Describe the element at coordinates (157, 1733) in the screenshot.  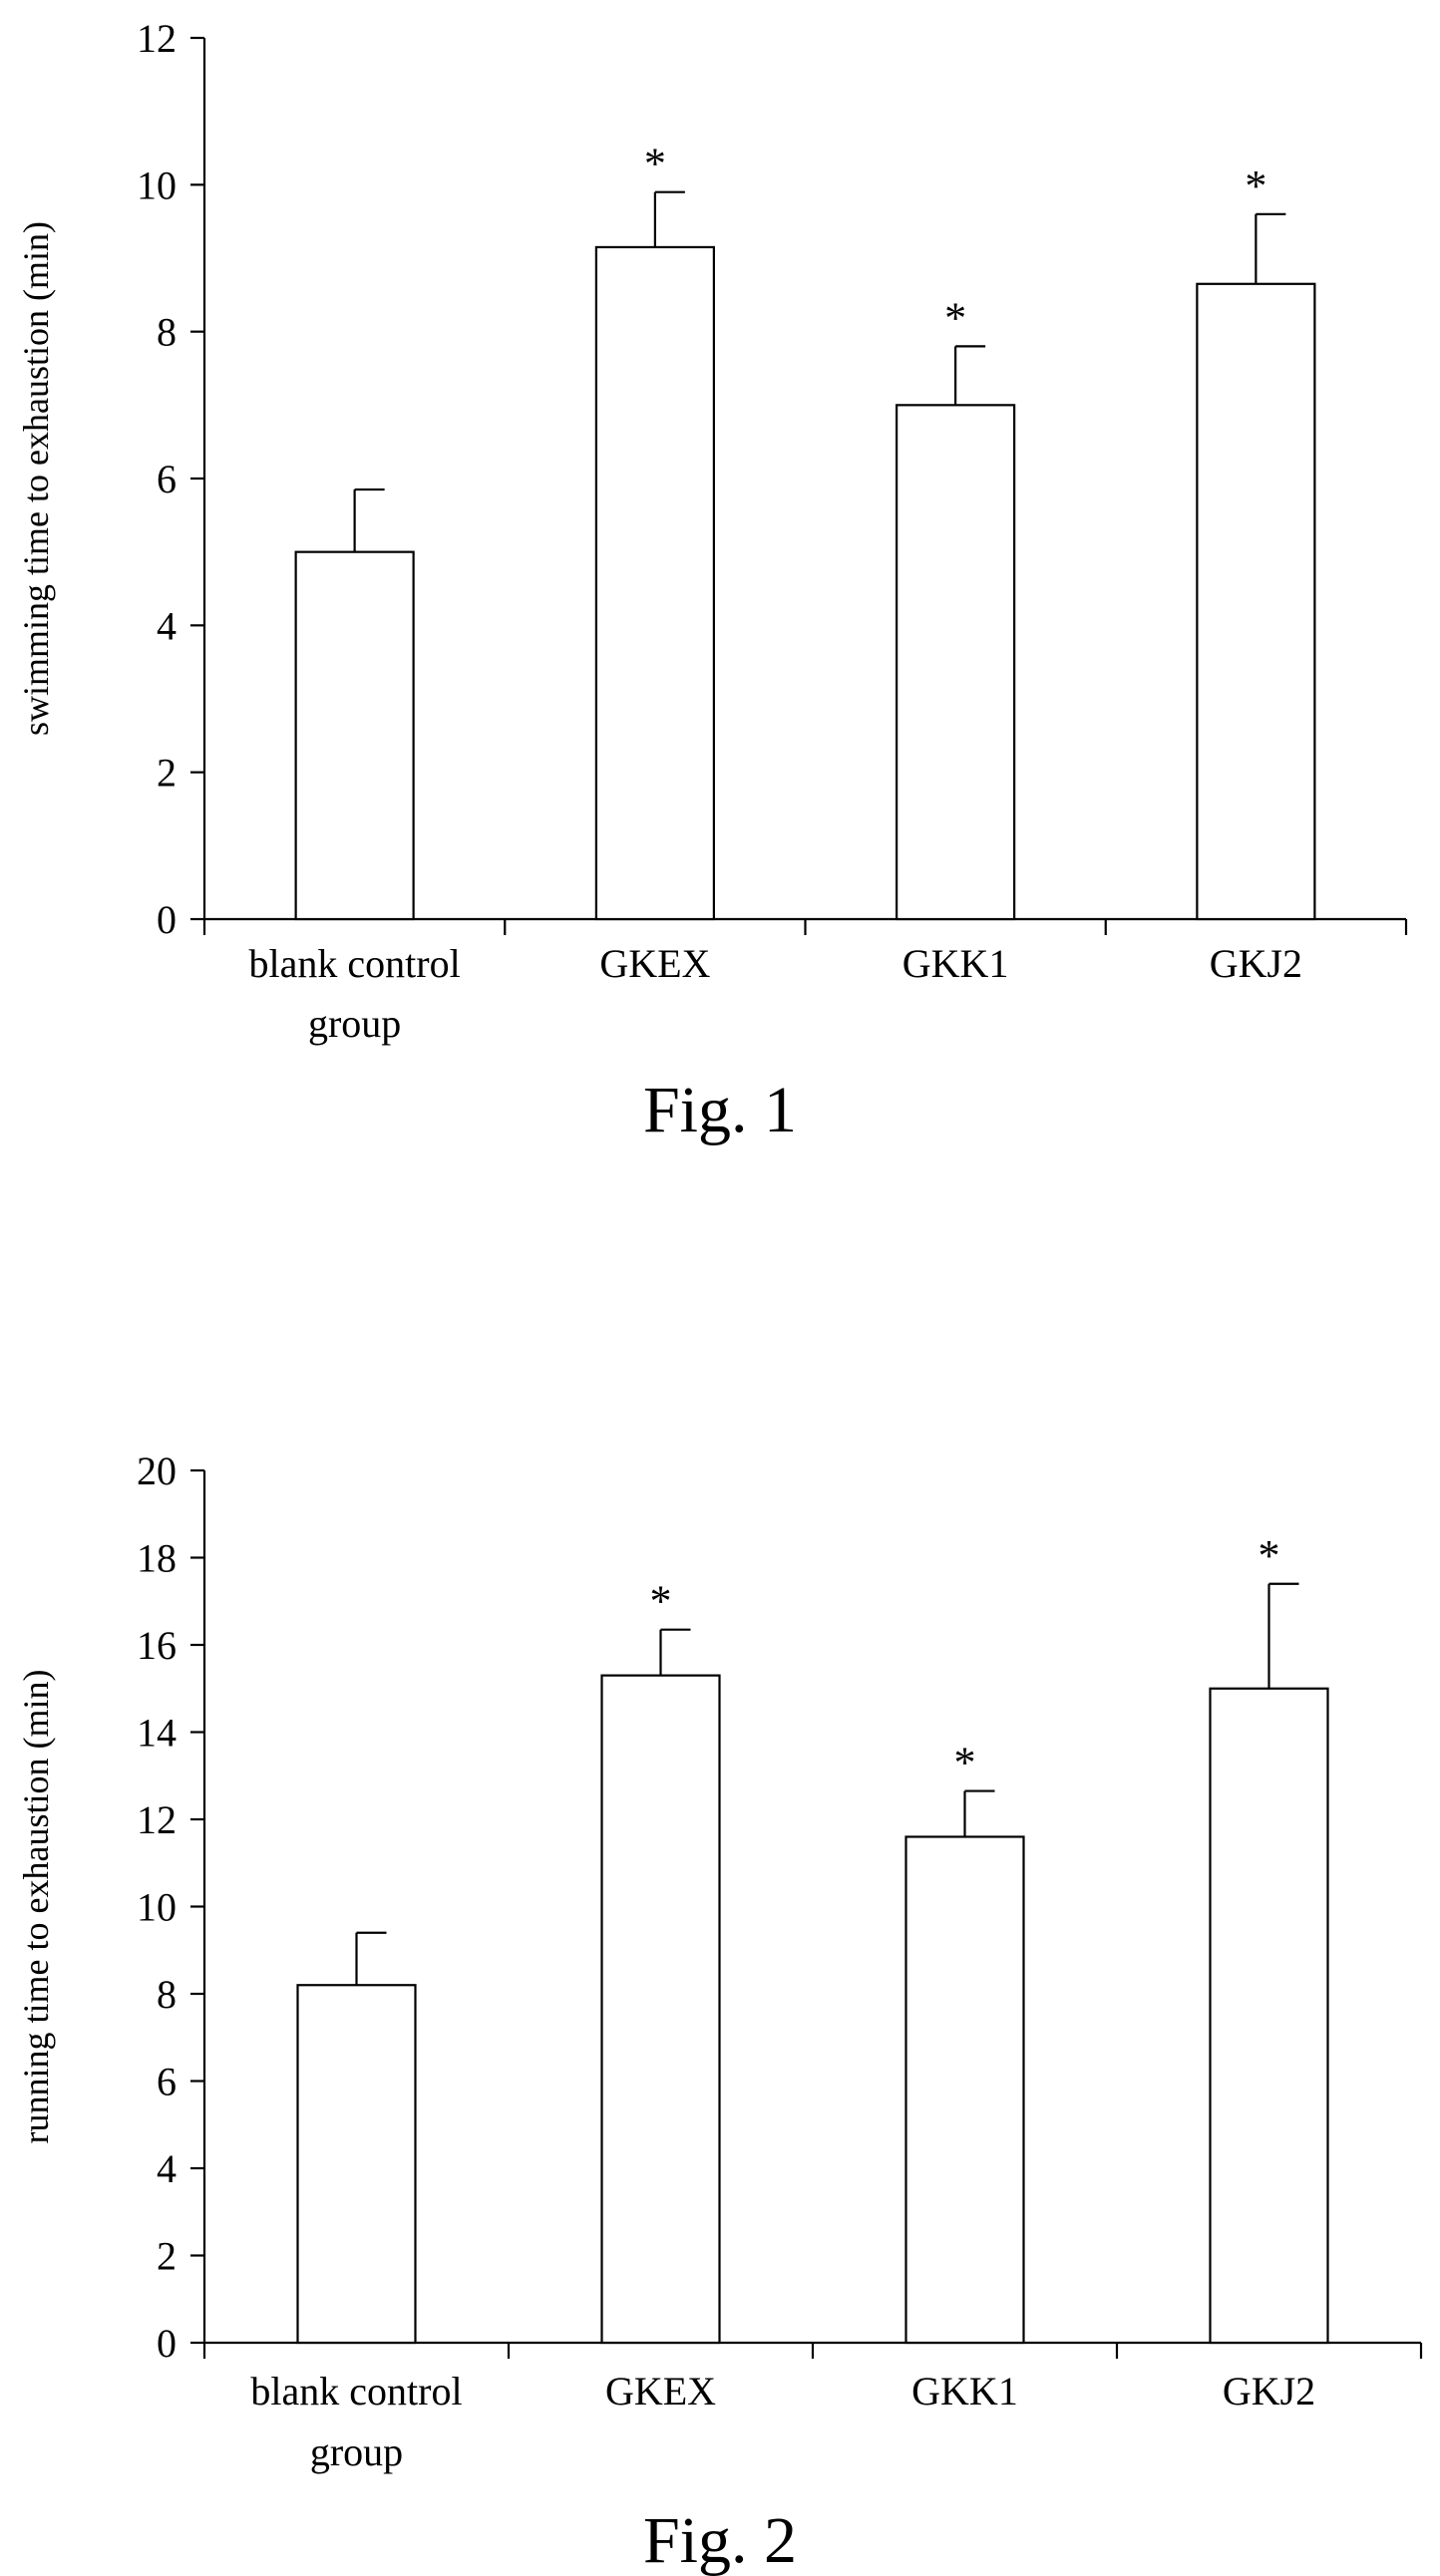
I see `y-tick-label: 14` at that location.